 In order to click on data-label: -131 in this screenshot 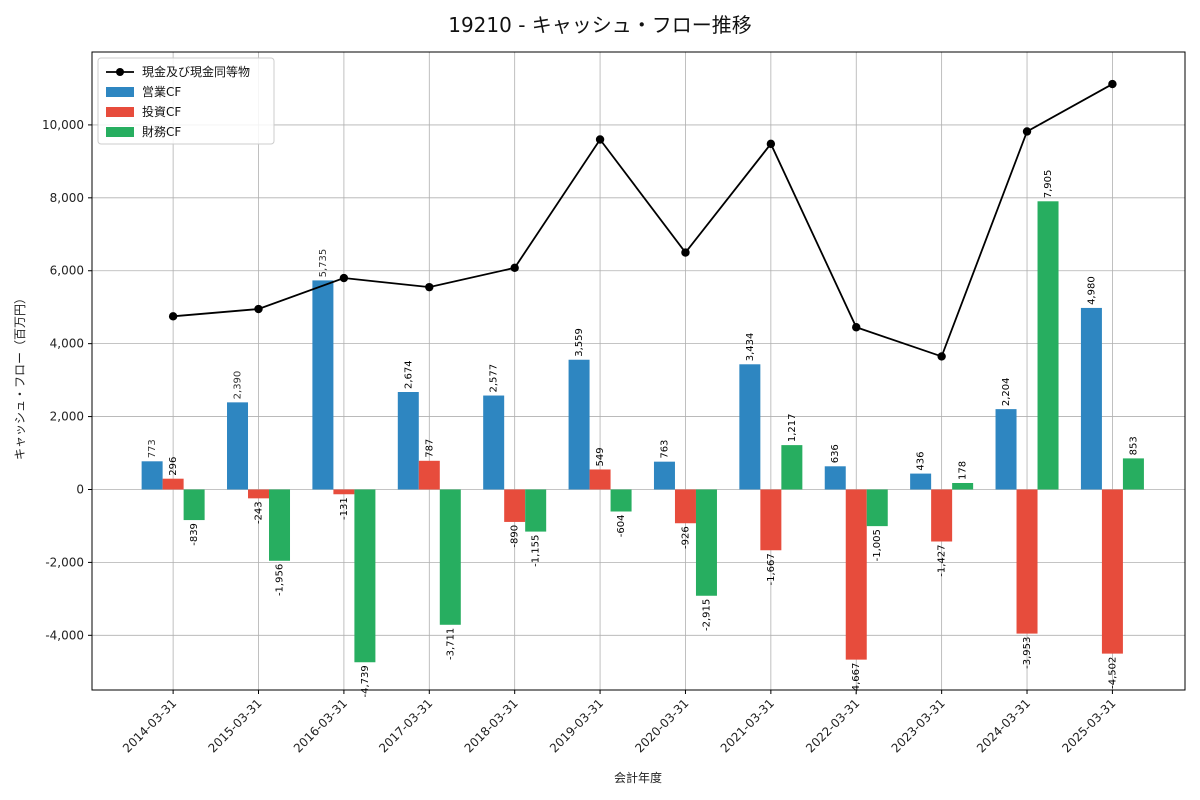, I will do `click(344, 508)`.